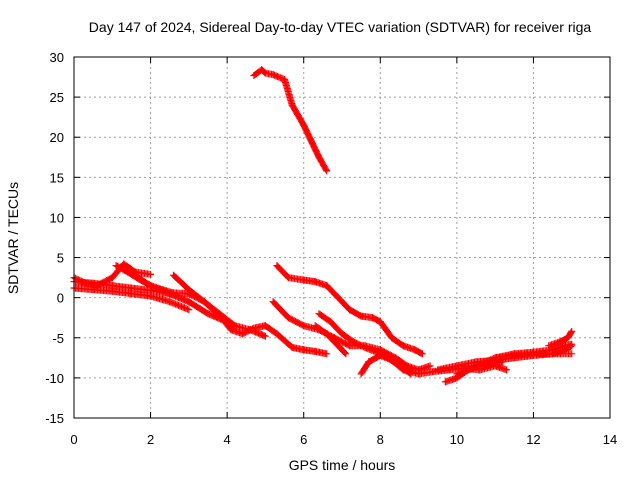 This screenshot has height=480, width=640. Describe the element at coordinates (60, 258) in the screenshot. I see `y-tick-label: 5` at that location.